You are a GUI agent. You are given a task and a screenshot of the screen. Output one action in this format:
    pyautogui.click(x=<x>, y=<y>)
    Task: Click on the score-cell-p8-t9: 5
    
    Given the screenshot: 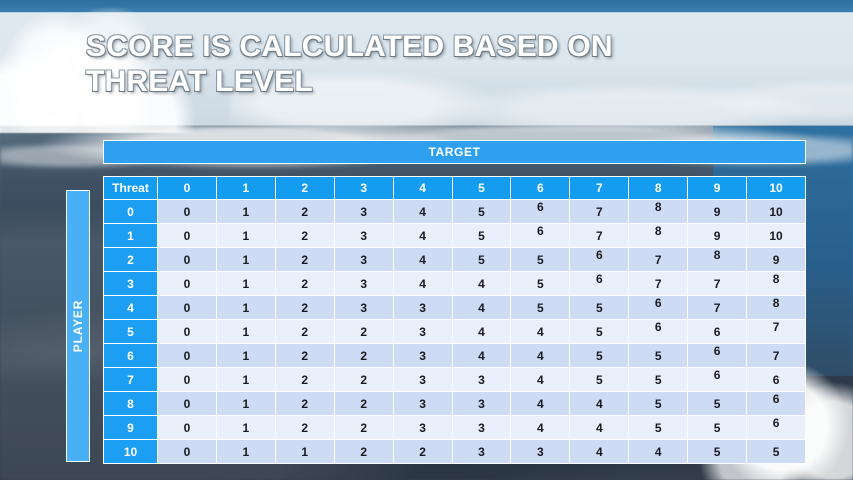 What is the action you would take?
    pyautogui.click(x=718, y=404)
    